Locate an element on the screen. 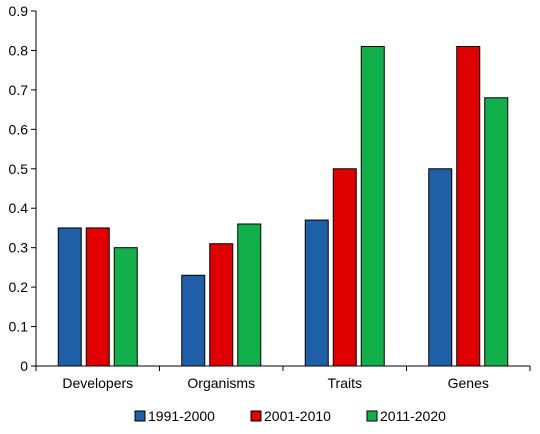 Image resolution: width=540 pixels, height=434 pixels. bar-1991-2000-developers is located at coordinates (69, 297).